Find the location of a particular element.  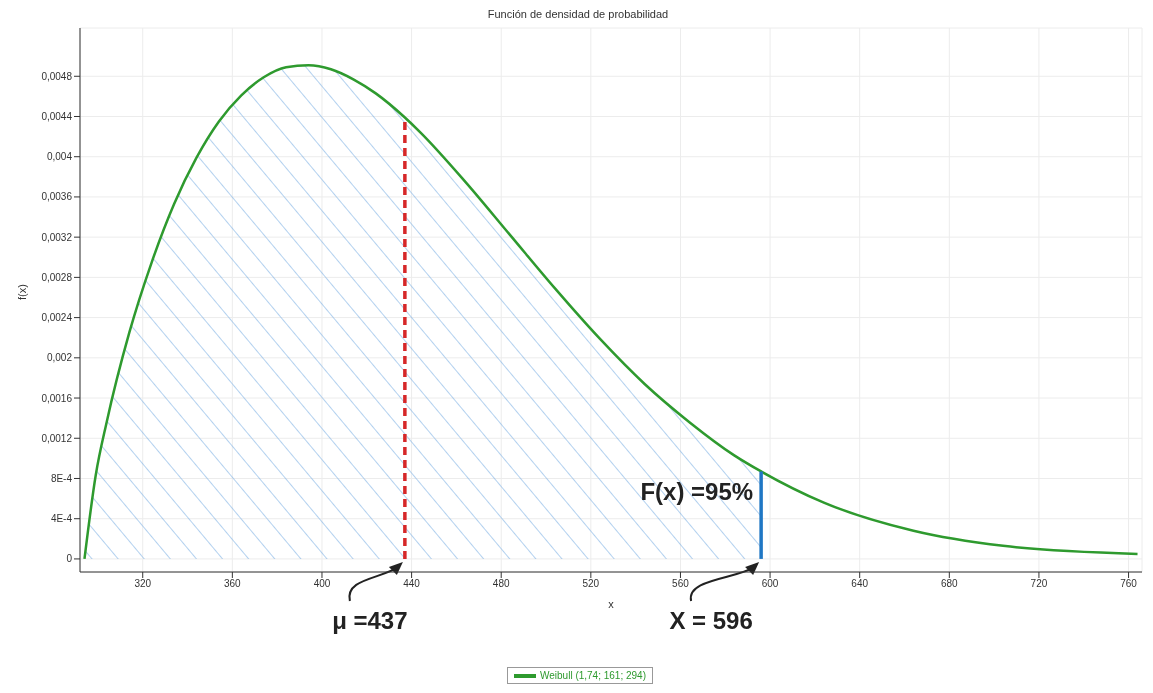

y-tick-label: 0 is located at coordinates (69, 559).